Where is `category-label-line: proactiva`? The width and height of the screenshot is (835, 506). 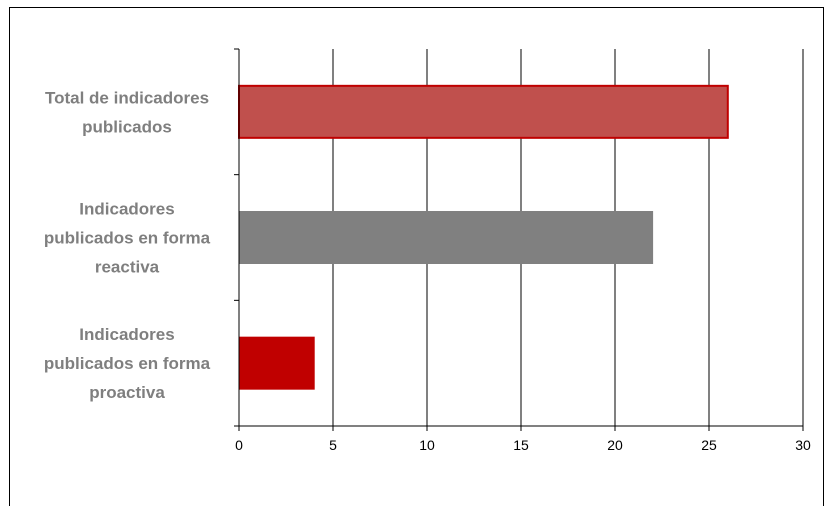 category-label-line: proactiva is located at coordinates (127, 392).